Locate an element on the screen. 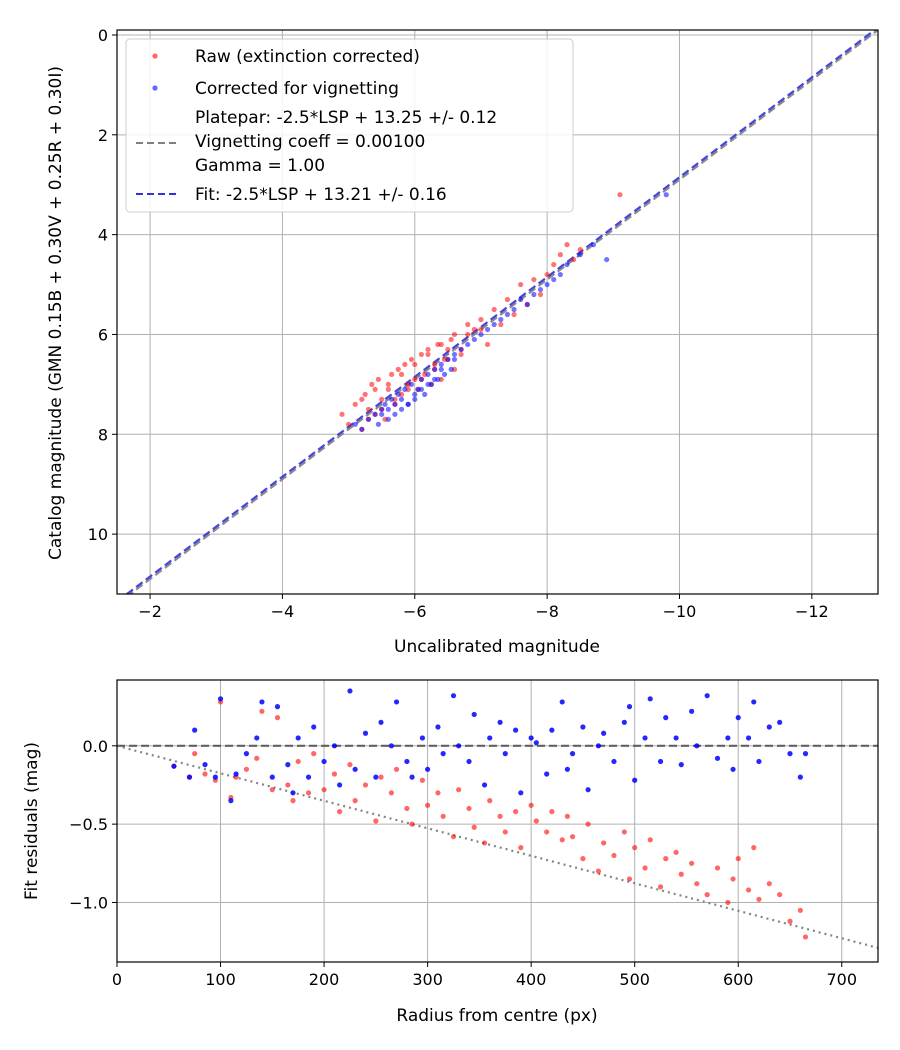 This screenshot has width=900, height=1050. top-x-axis-label: Uncalibrated magnitude is located at coordinates (497, 647).